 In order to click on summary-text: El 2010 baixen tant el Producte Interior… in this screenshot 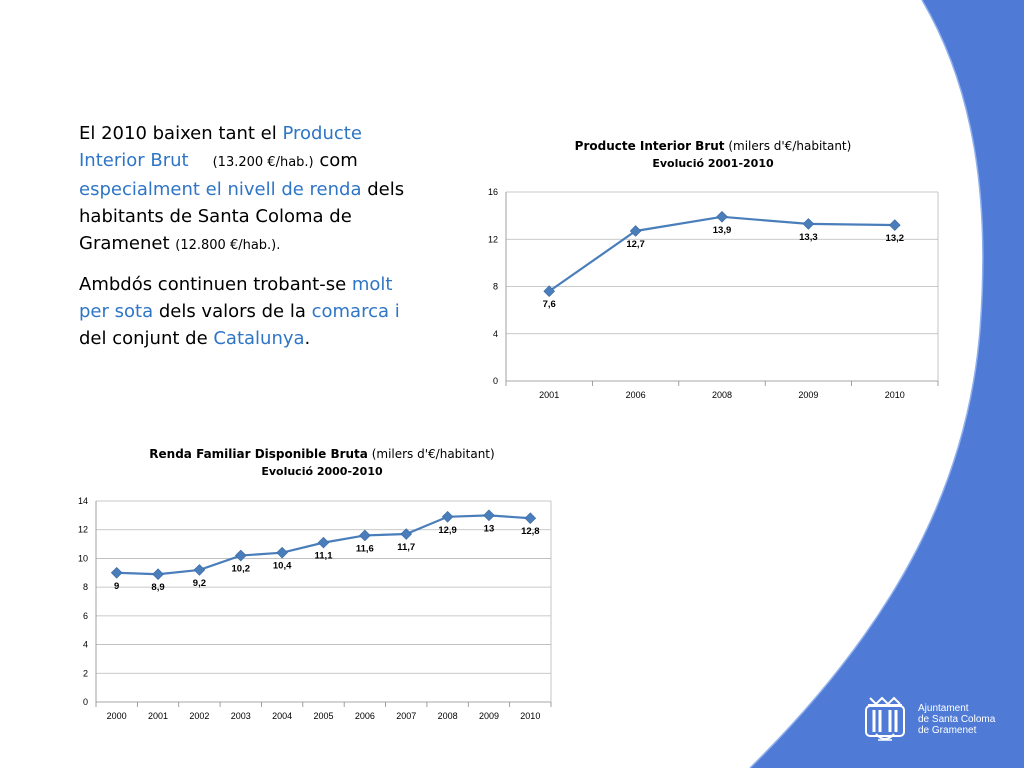, I will do `click(251, 242)`.